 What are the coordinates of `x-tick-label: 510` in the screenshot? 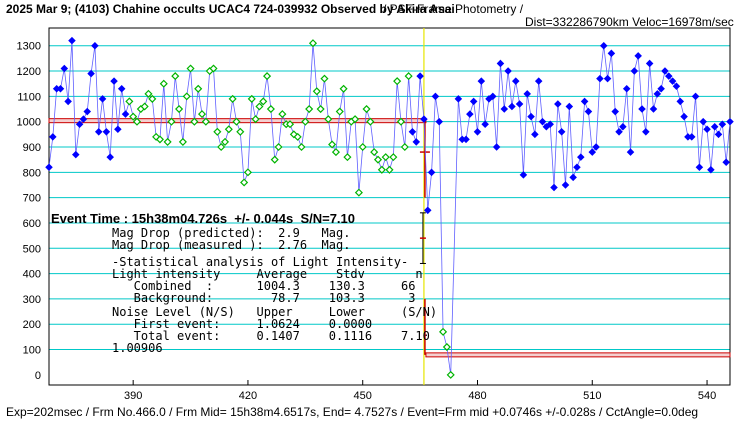 It's located at (592, 396).